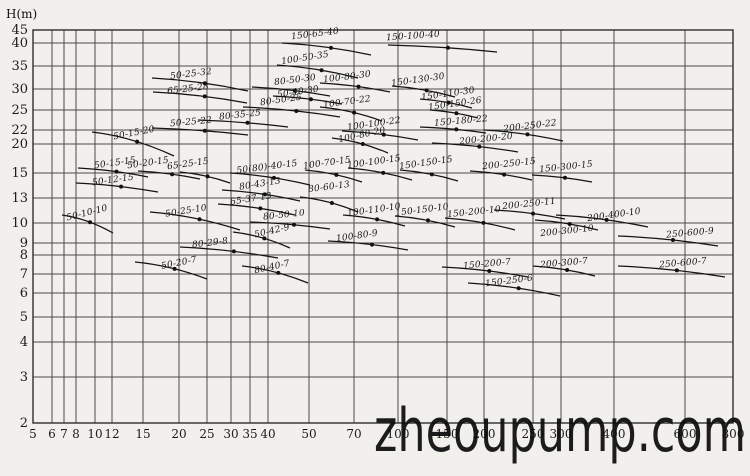  What do you see at coordinates (614, 434) in the screenshot?
I see `x-tick-label: 400` at bounding box center [614, 434].